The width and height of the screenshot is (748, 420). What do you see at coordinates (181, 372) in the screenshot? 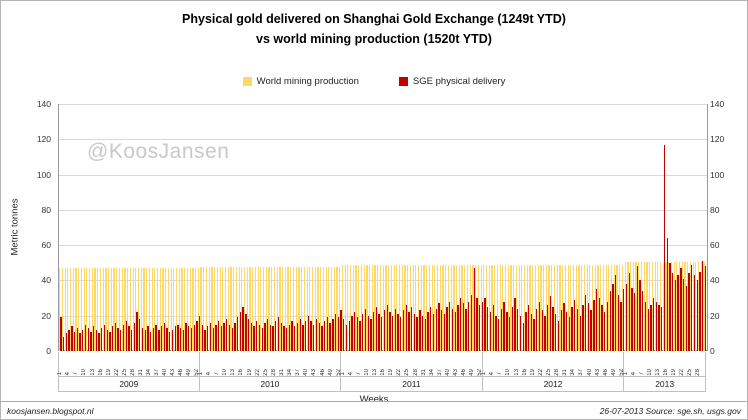
I see `x-tick-label: 46` at bounding box center [181, 372].